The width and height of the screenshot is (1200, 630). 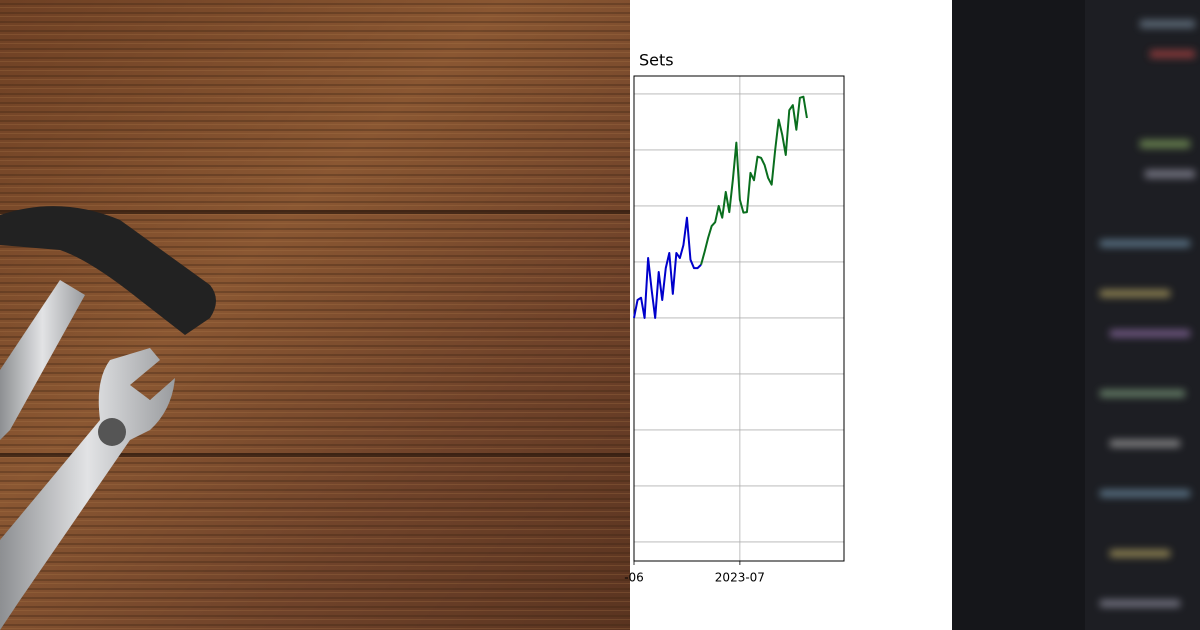 I want to click on chart-title: Sets, so click(x=656, y=60).